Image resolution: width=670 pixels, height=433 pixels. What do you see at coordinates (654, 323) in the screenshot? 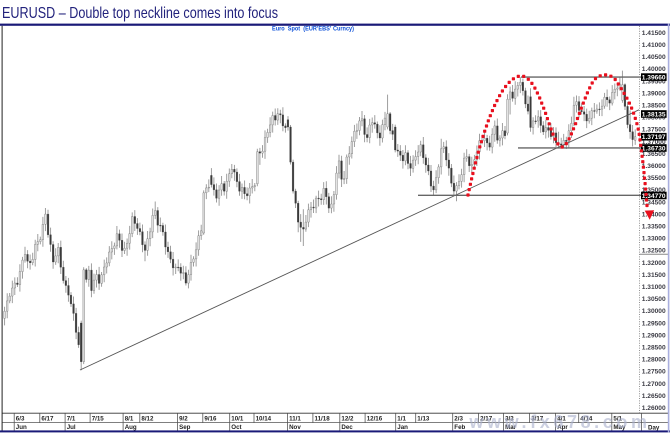
I see `svg-text: 1.29500` at bounding box center [654, 323].